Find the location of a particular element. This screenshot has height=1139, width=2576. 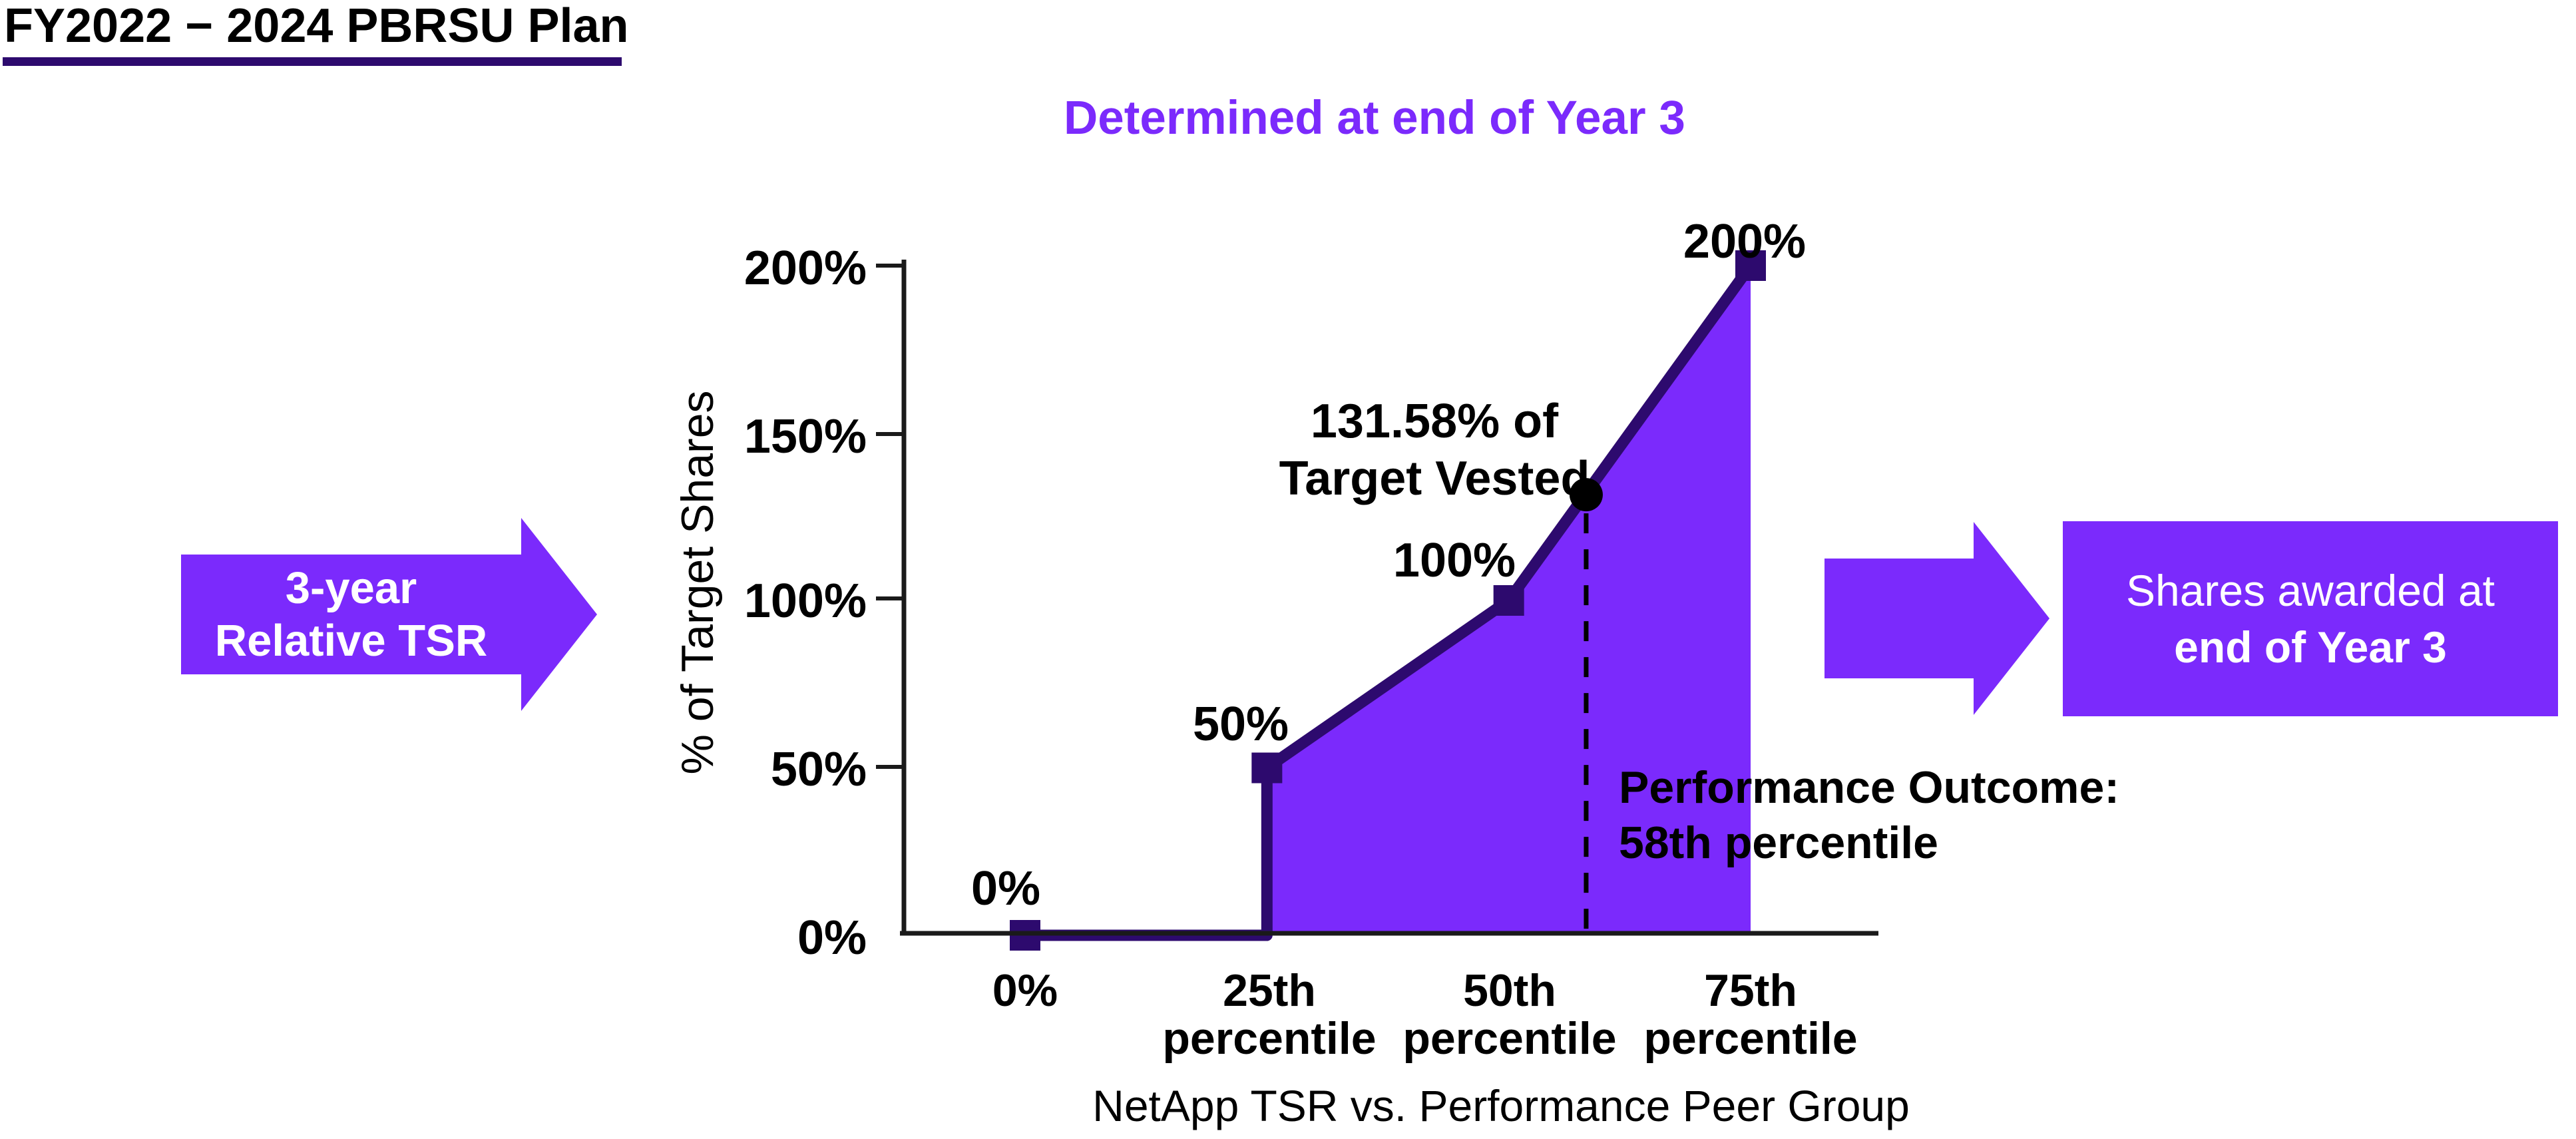

award-callout-box: Shares awarded at end of Year 3 is located at coordinates (2310, 618).